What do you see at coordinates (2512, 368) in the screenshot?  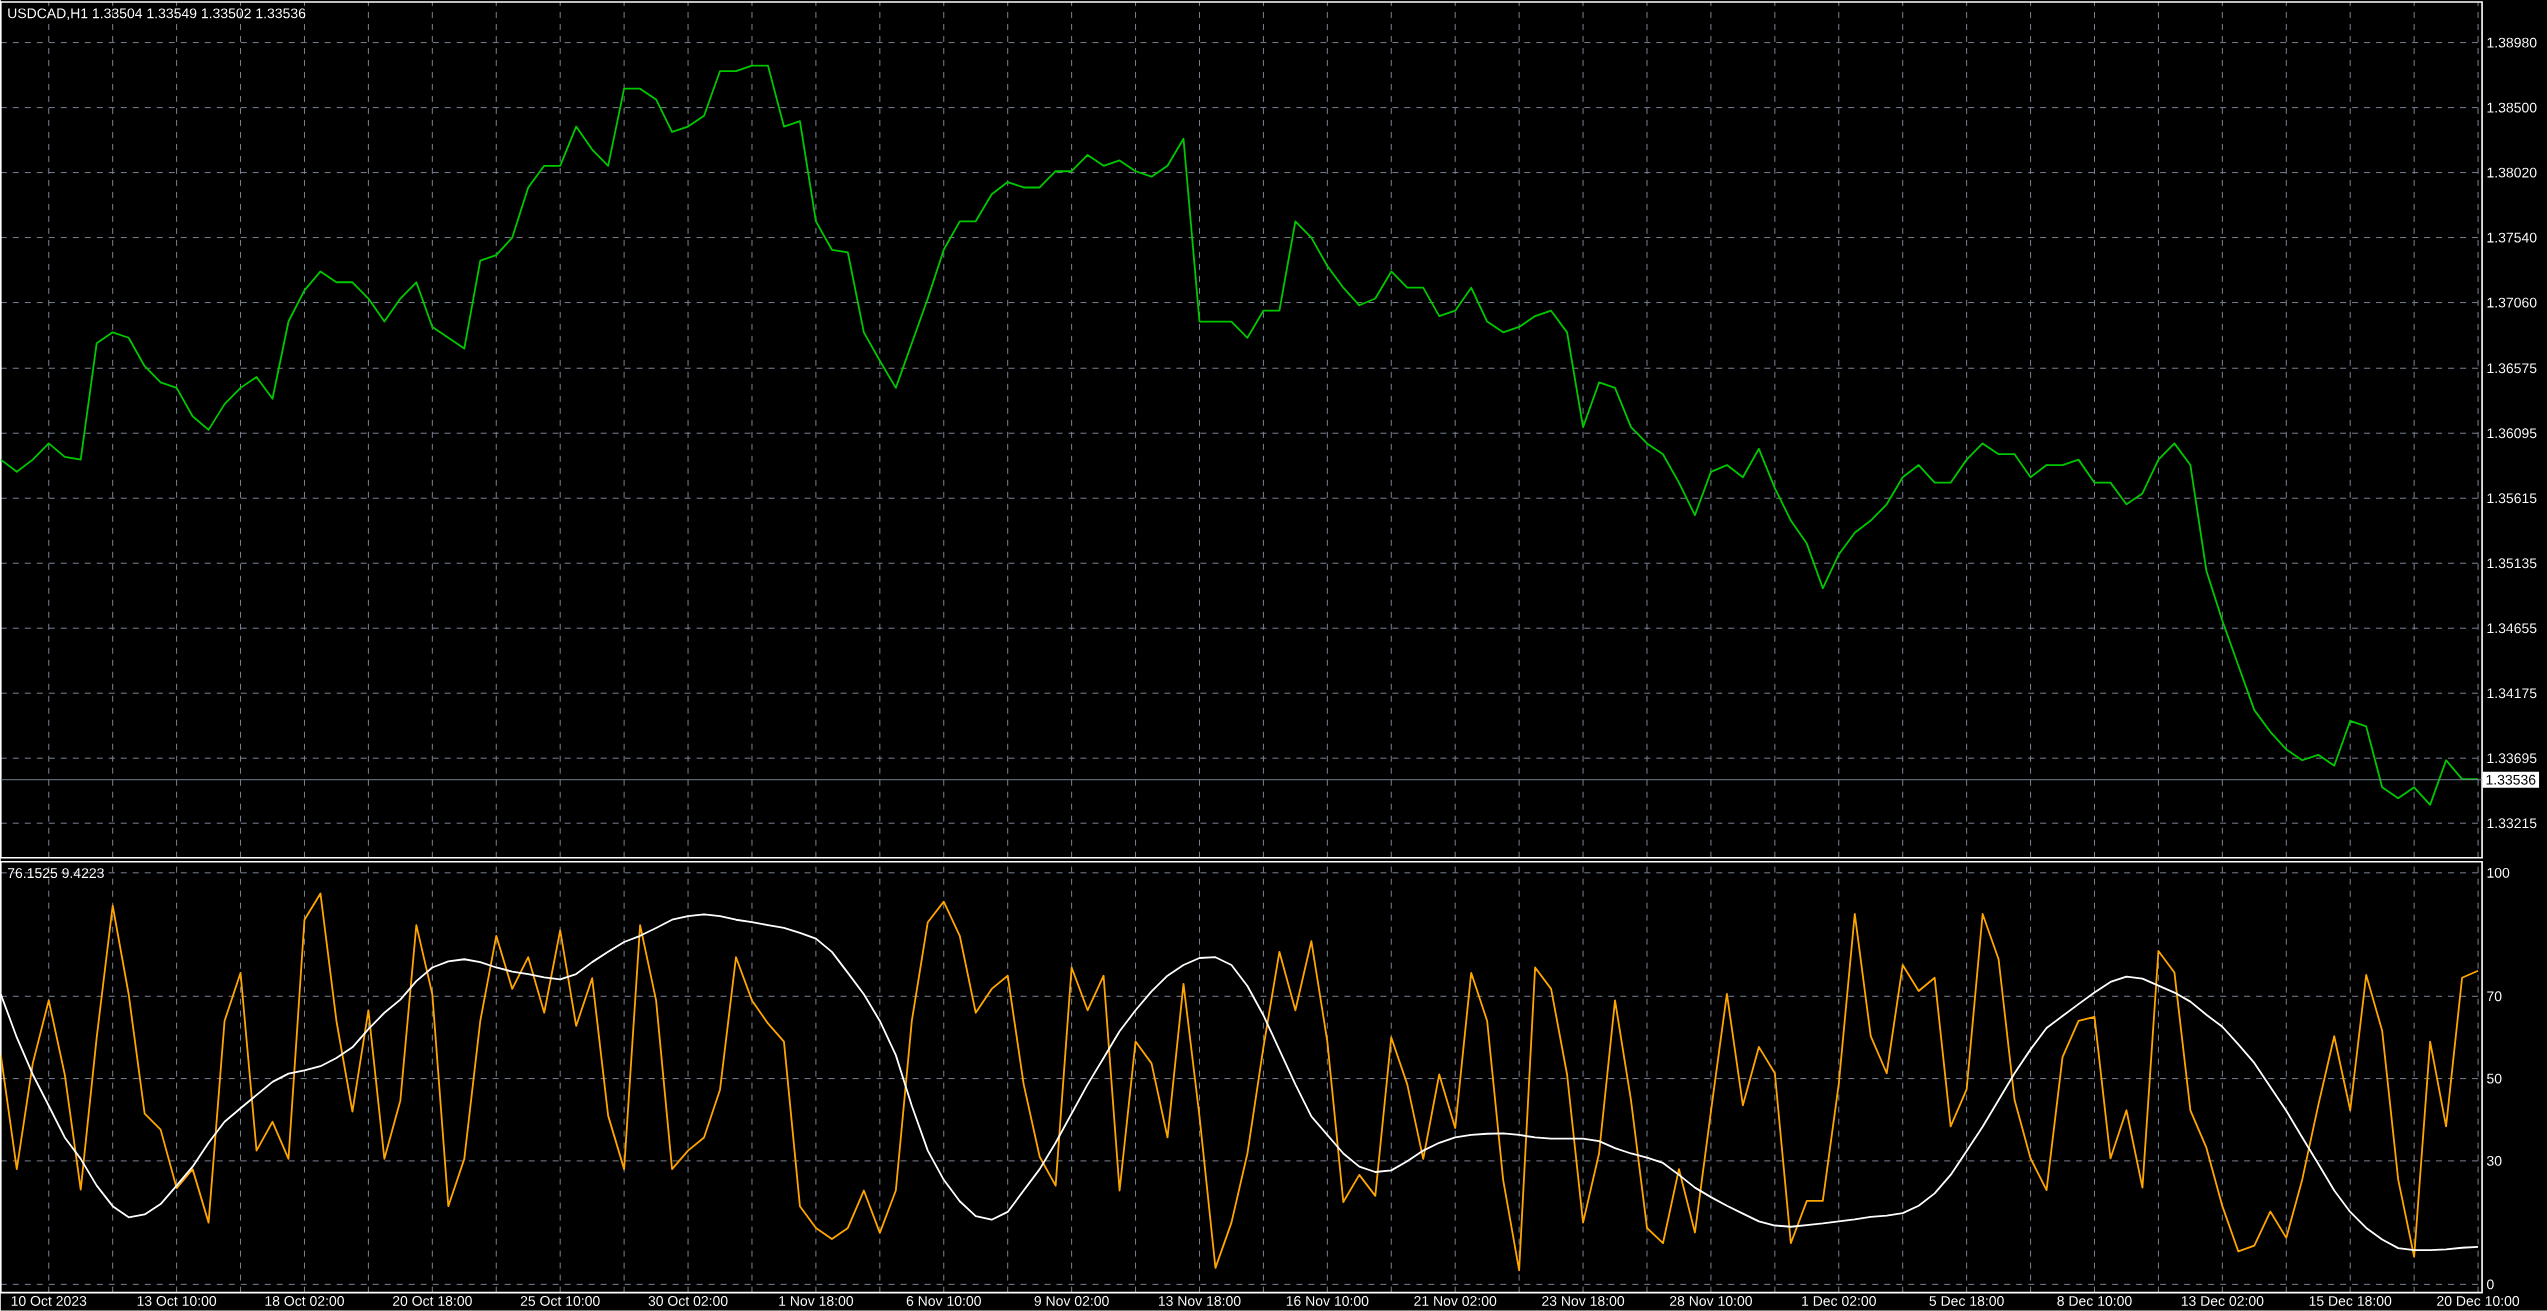 I see `y-tick-label: 1.36575` at bounding box center [2512, 368].